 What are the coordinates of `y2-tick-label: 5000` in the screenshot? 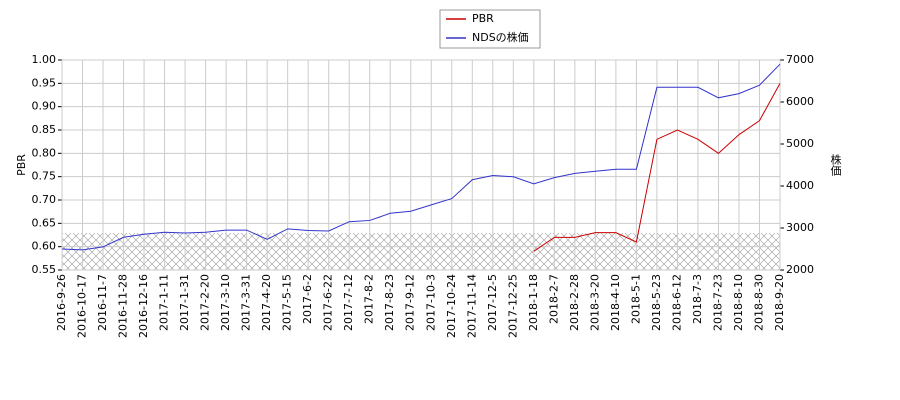 It's located at (800, 143).